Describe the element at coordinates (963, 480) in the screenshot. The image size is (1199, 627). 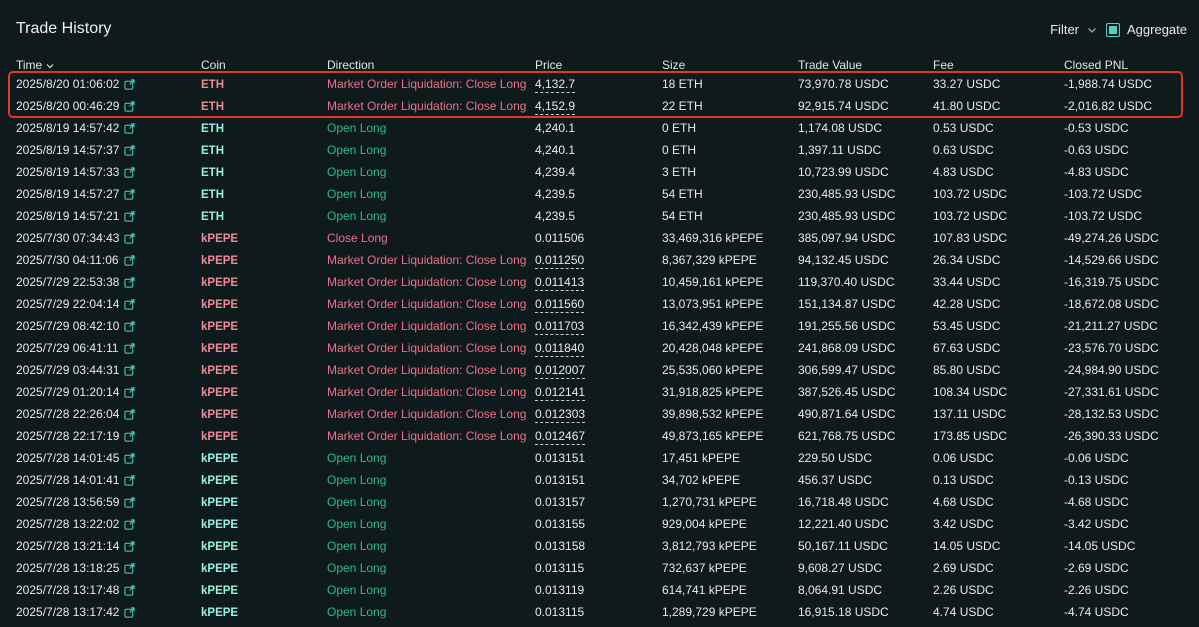
I see `fee-cell: 0.13 USDC` at that location.